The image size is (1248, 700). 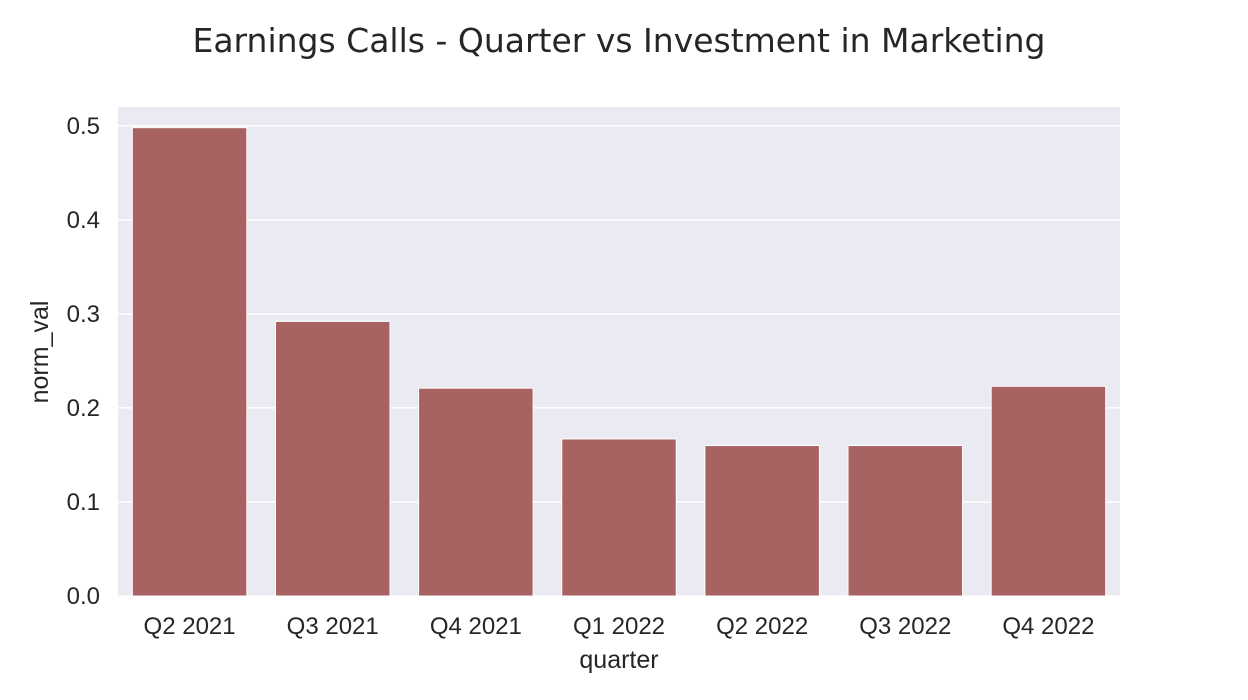 I want to click on x-tick-label: Q2 2021, so click(x=190, y=626).